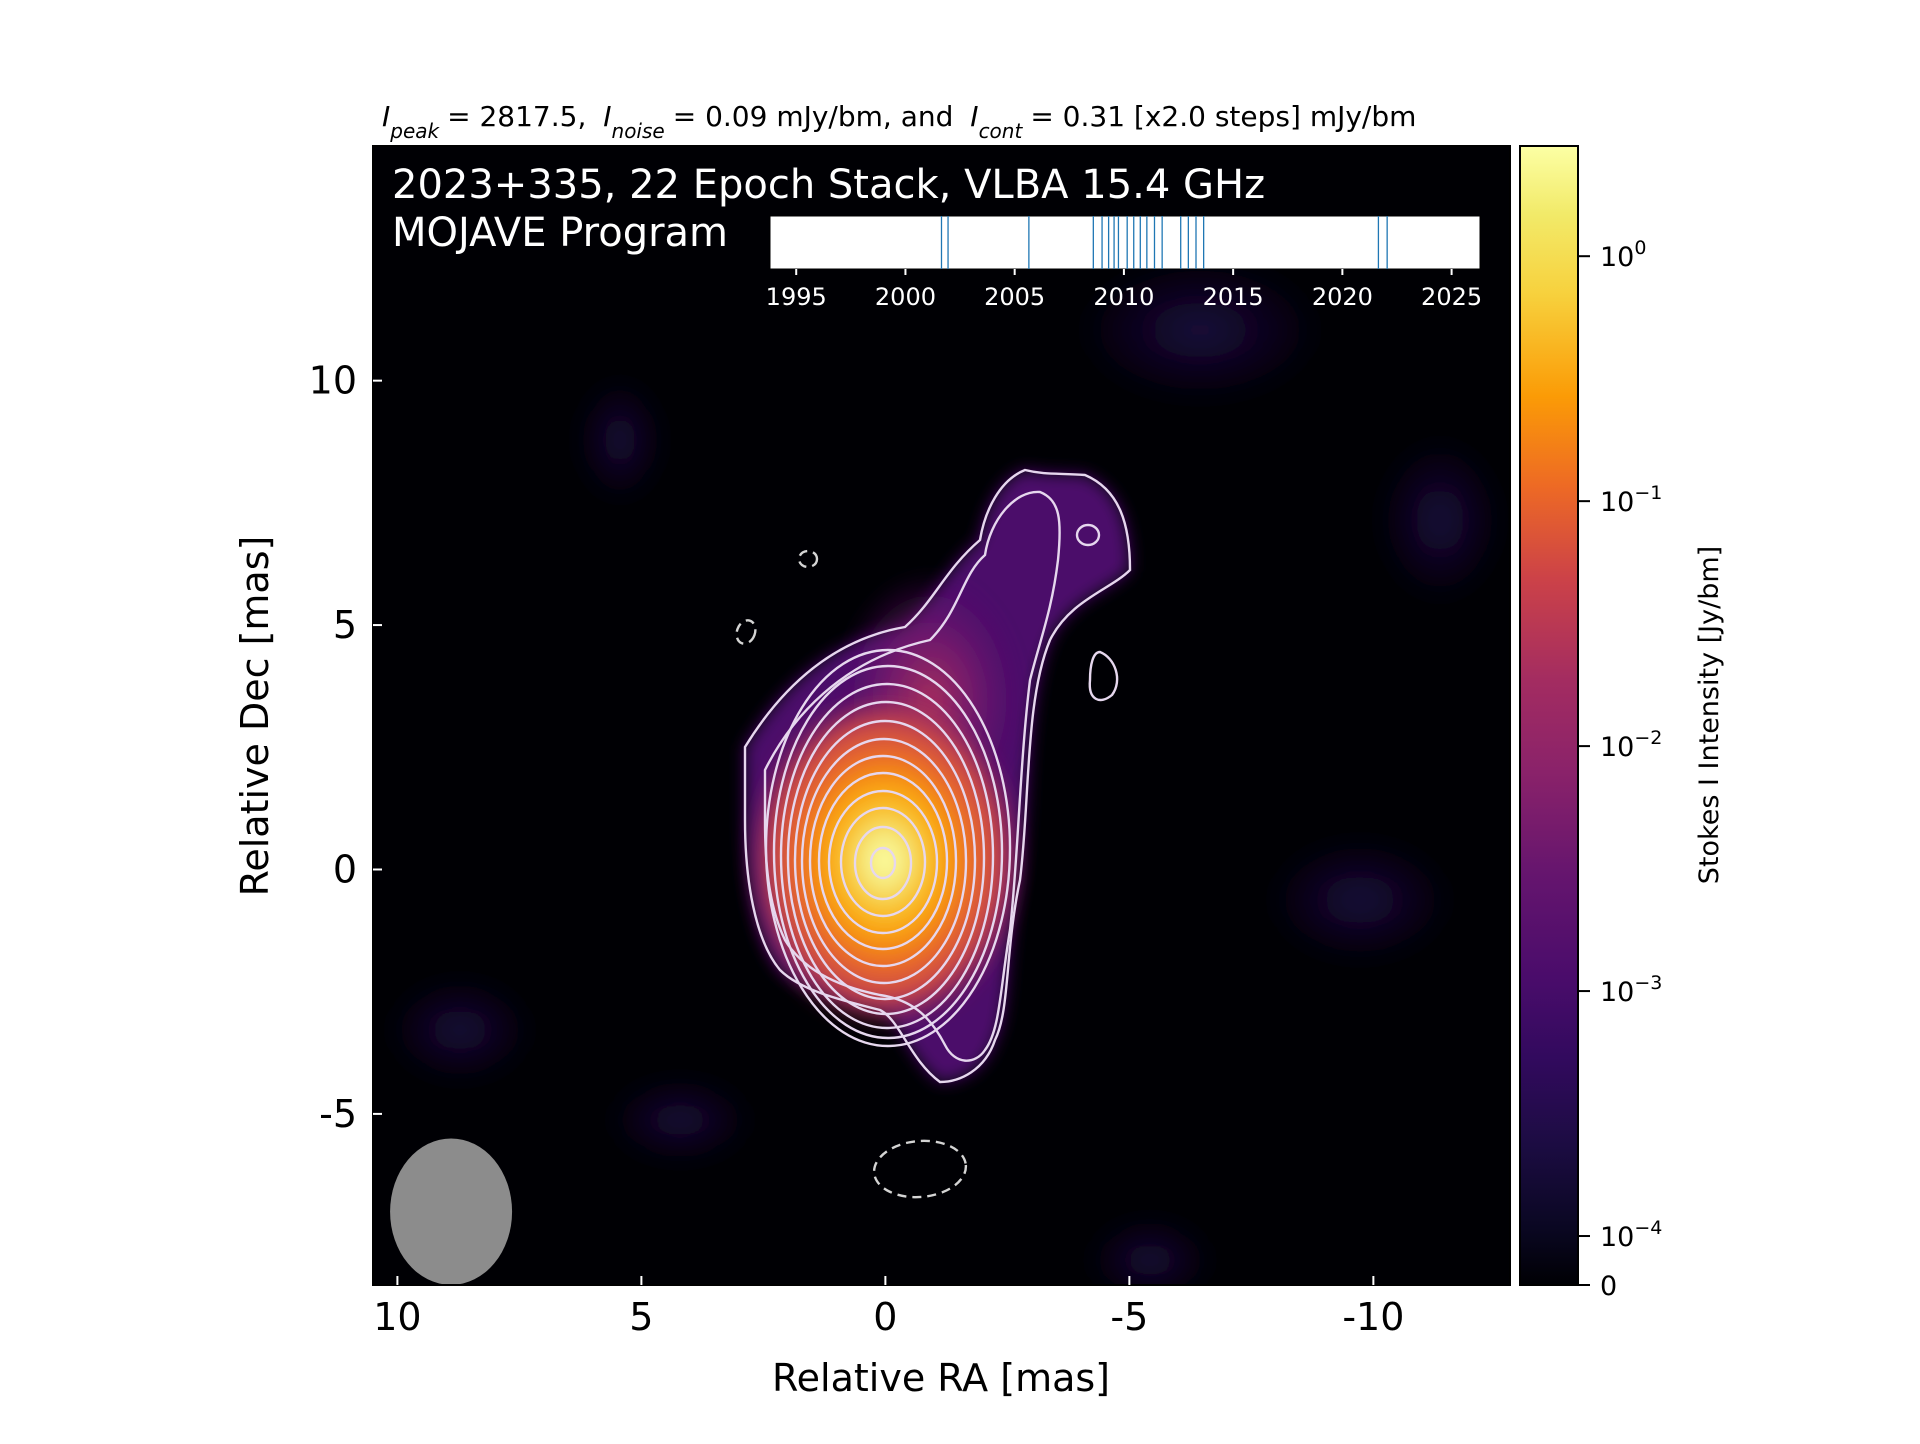  Describe the element at coordinates (1001, 131) in the screenshot. I see `cont-subscript: cont` at that location.